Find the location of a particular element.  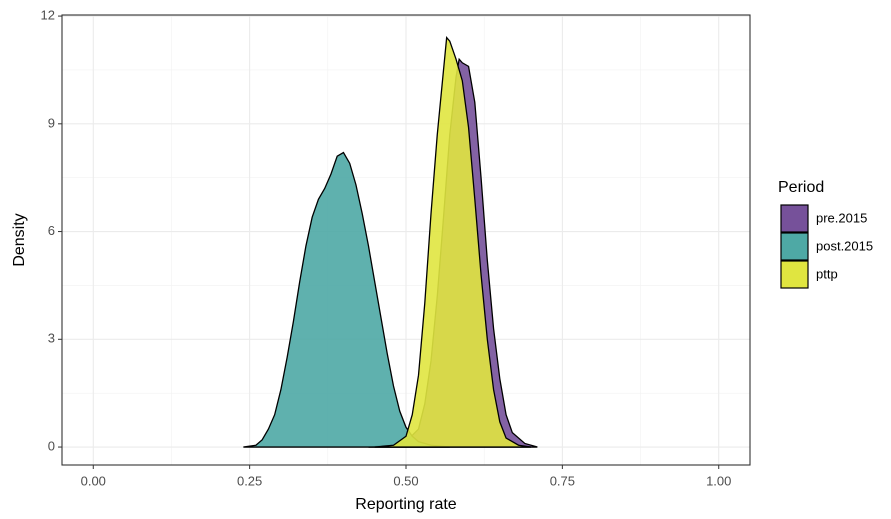

y-axis-title: Density is located at coordinates (19, 239).